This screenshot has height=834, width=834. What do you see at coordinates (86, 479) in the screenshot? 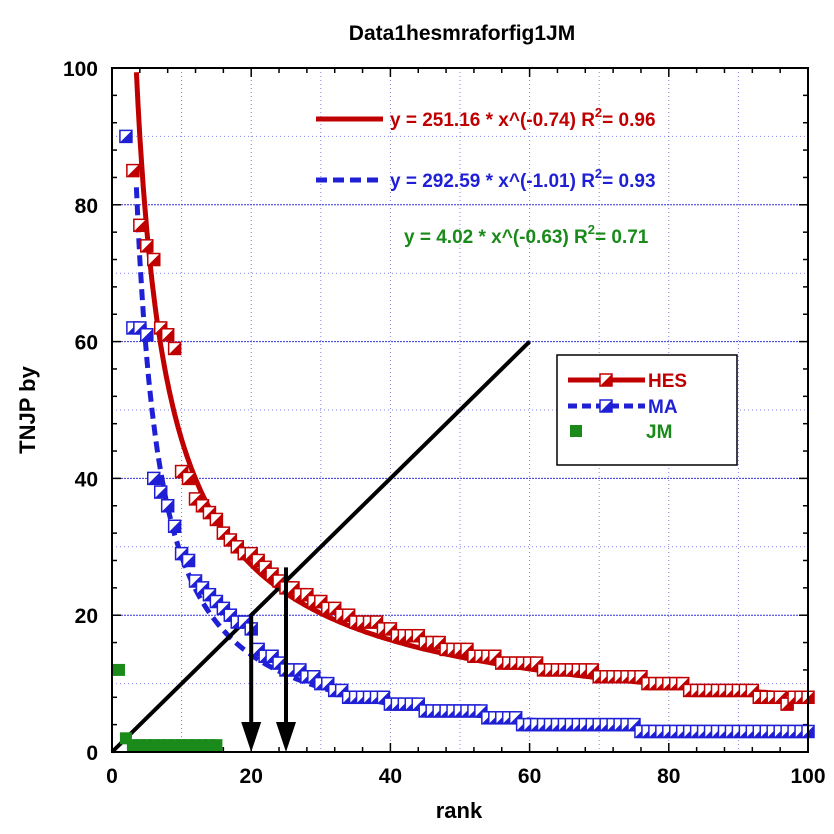
I see `y-tick-label: 40` at bounding box center [86, 479].